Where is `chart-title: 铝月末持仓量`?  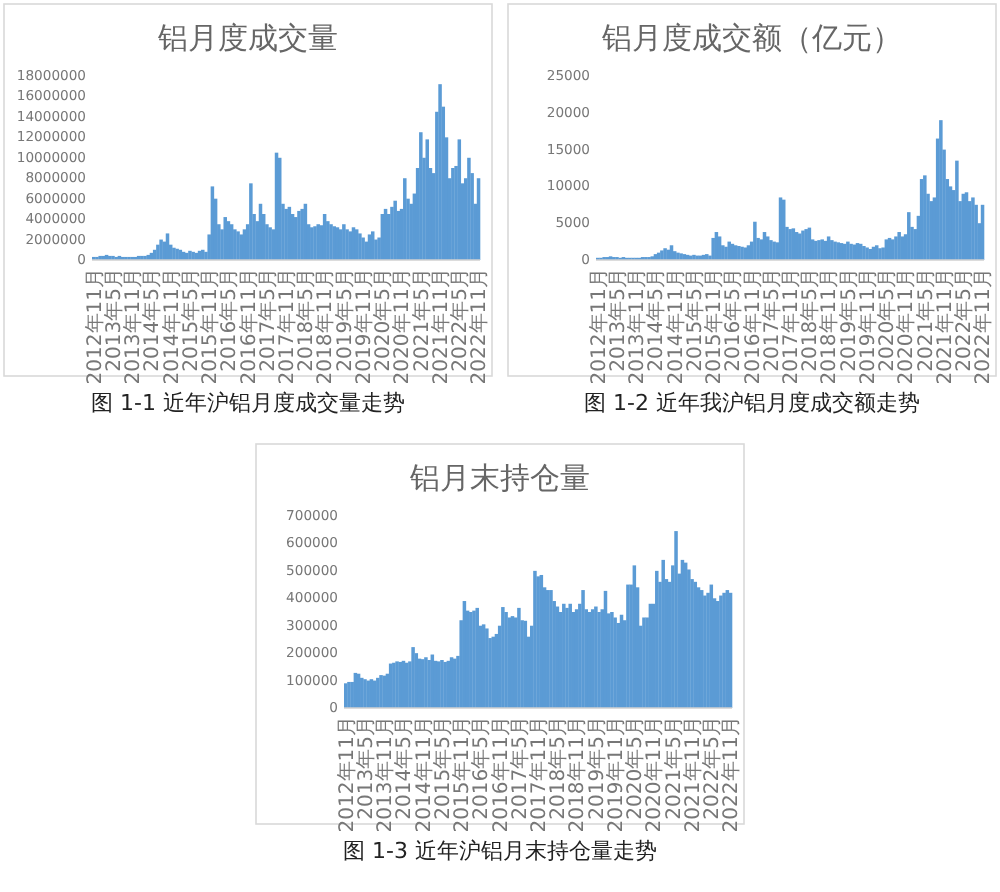
chart-title: 铝月末持仓量 is located at coordinates (499, 478).